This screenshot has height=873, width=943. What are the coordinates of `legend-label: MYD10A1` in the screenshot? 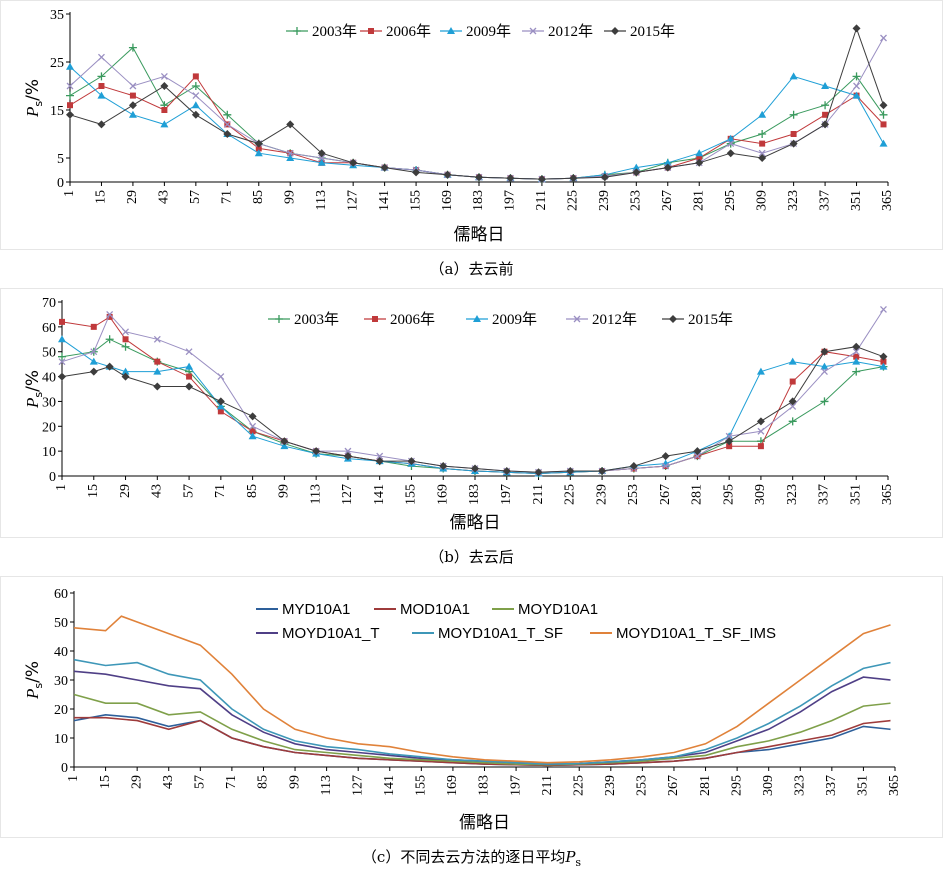 It's located at (316, 609).